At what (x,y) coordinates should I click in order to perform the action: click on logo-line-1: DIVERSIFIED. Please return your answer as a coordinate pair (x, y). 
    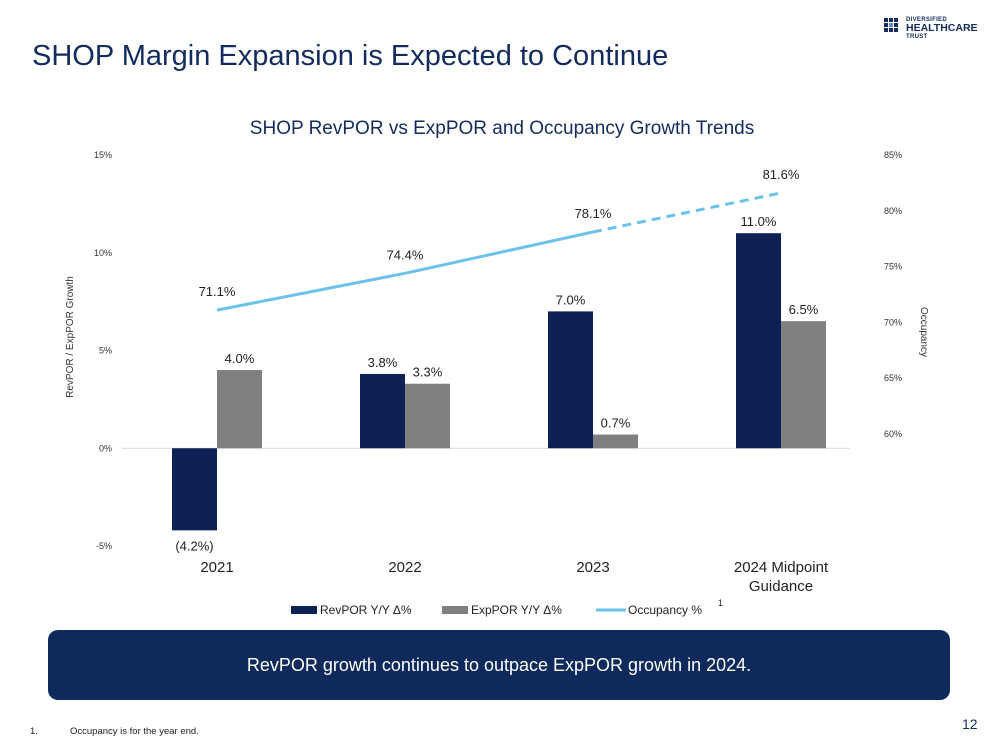
    Looking at the image, I should click on (926, 20).